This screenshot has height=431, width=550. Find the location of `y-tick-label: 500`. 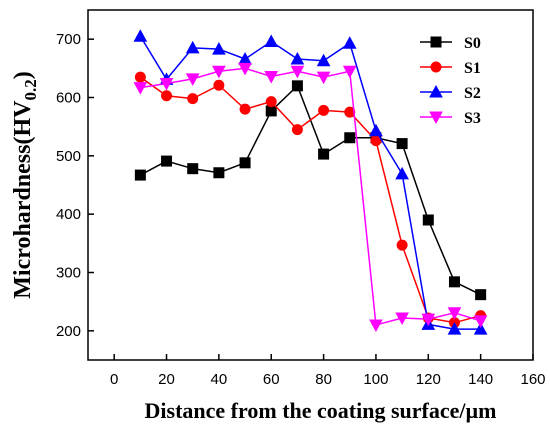

y-tick-label: 500 is located at coordinates (68, 156).